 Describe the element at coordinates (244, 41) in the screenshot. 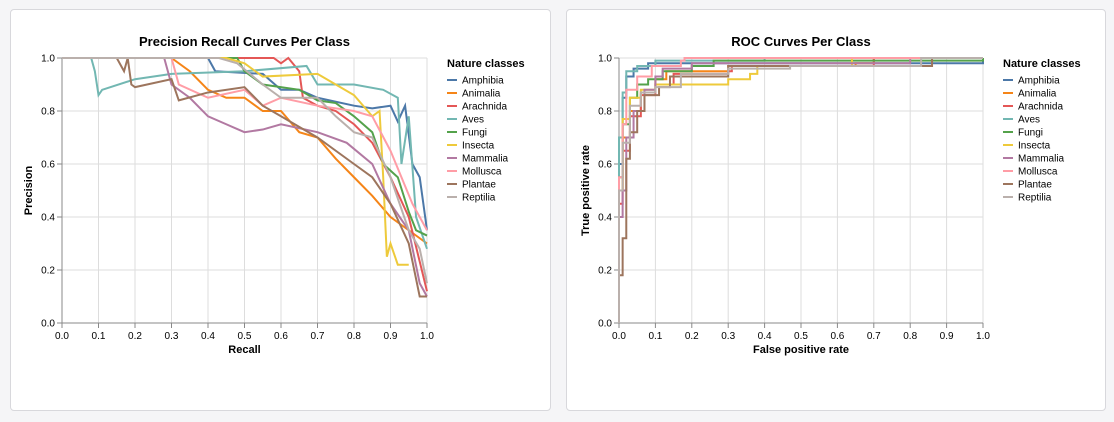

I see `chart-title: Precision Recall Curves Per Class` at that location.